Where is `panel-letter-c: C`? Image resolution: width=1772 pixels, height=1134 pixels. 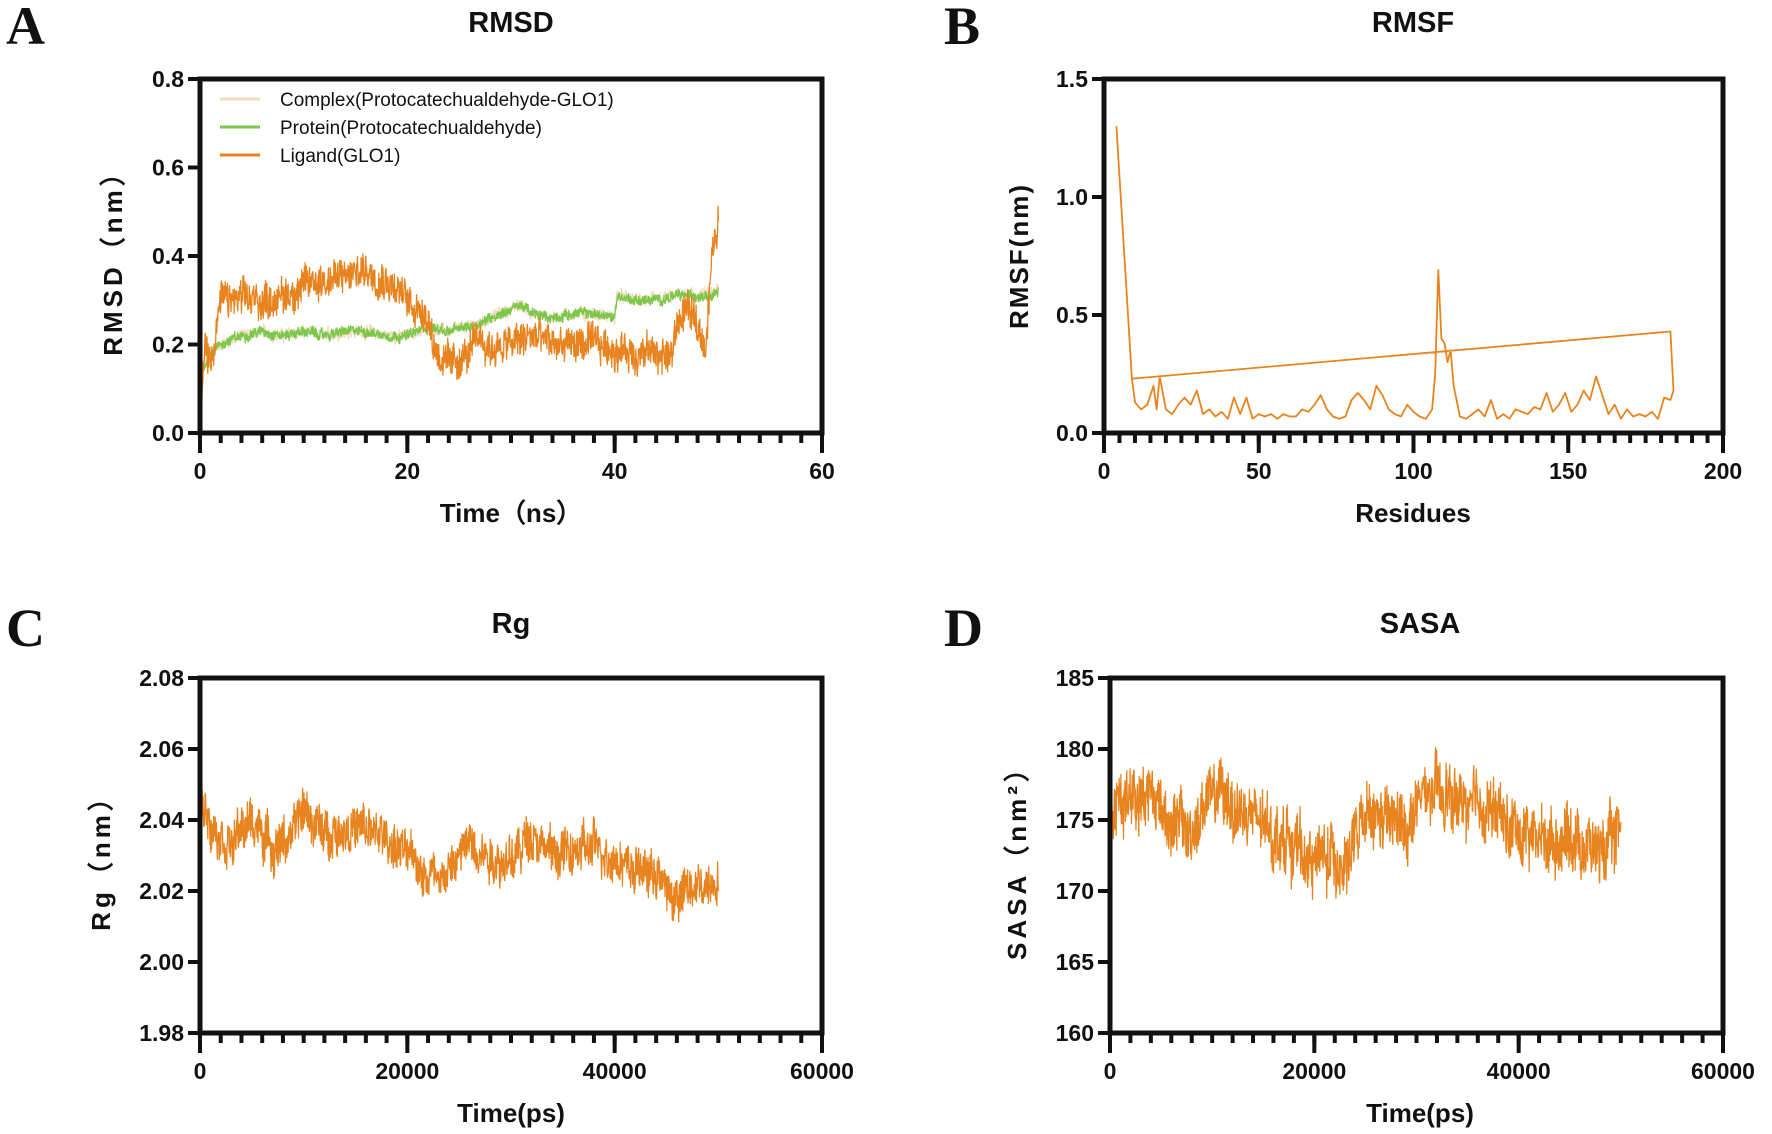
panel-letter-c: C is located at coordinates (25, 628).